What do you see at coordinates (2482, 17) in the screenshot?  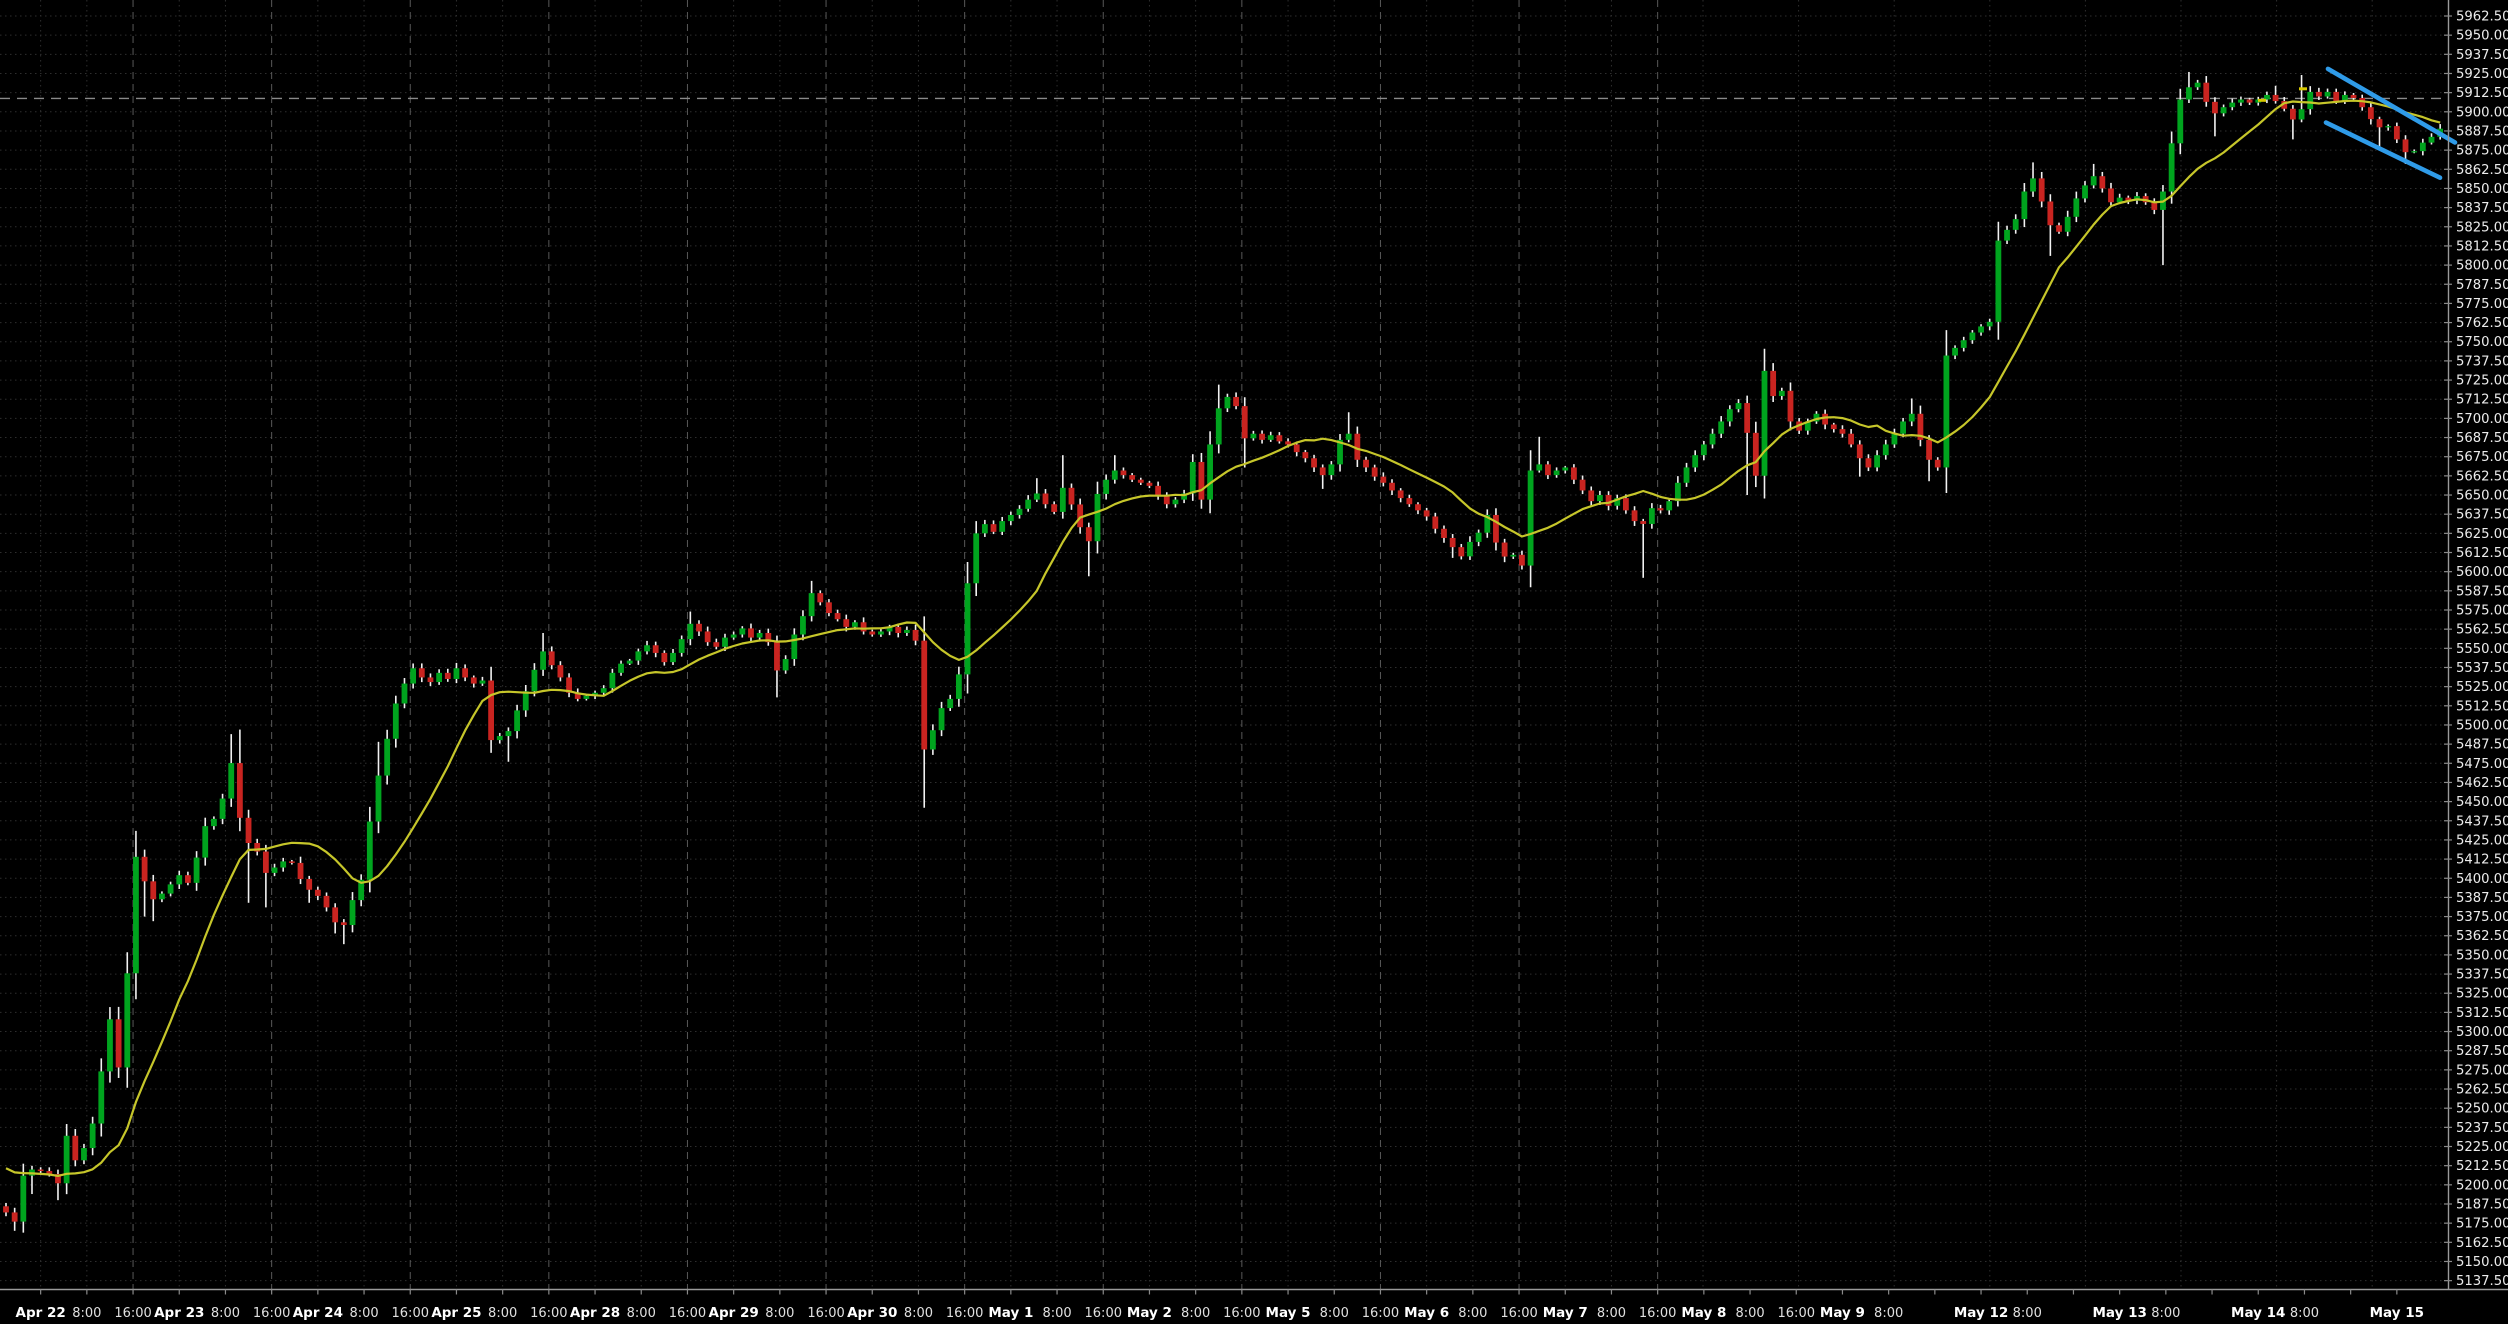 I see `price-axis-label: 5962.50` at bounding box center [2482, 17].